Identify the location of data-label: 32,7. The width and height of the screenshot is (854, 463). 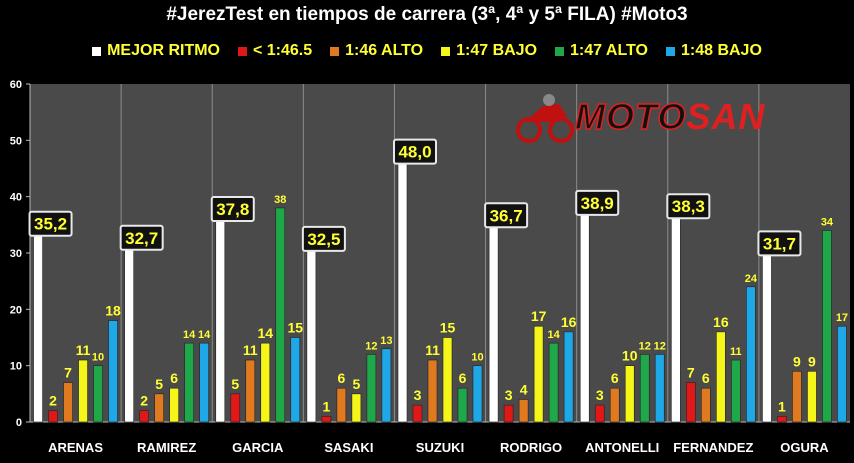
(141, 238).